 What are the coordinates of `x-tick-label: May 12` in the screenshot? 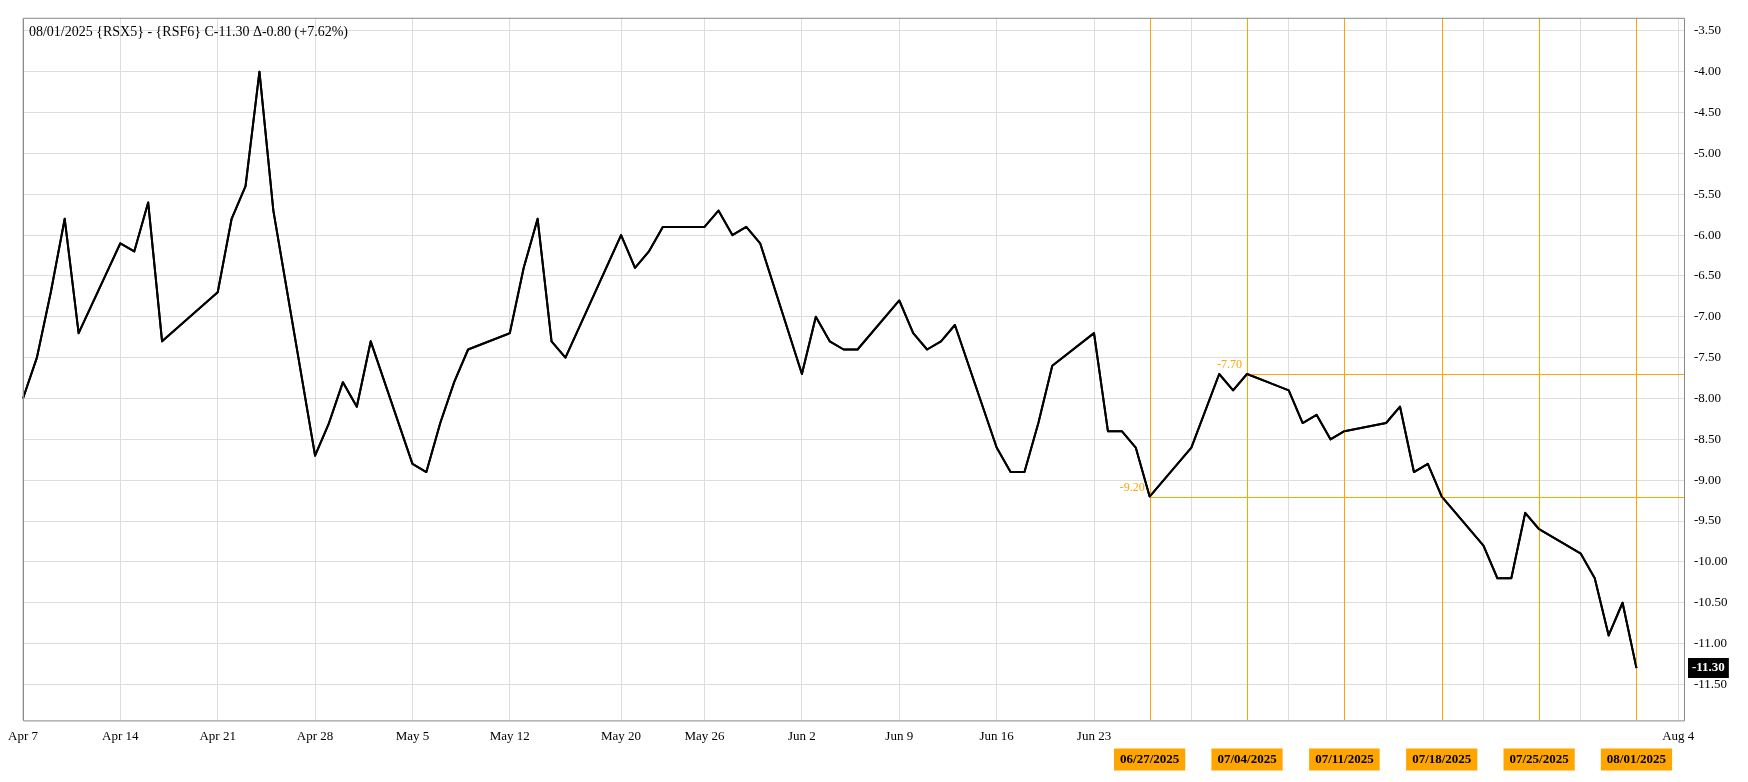 It's located at (509, 735).